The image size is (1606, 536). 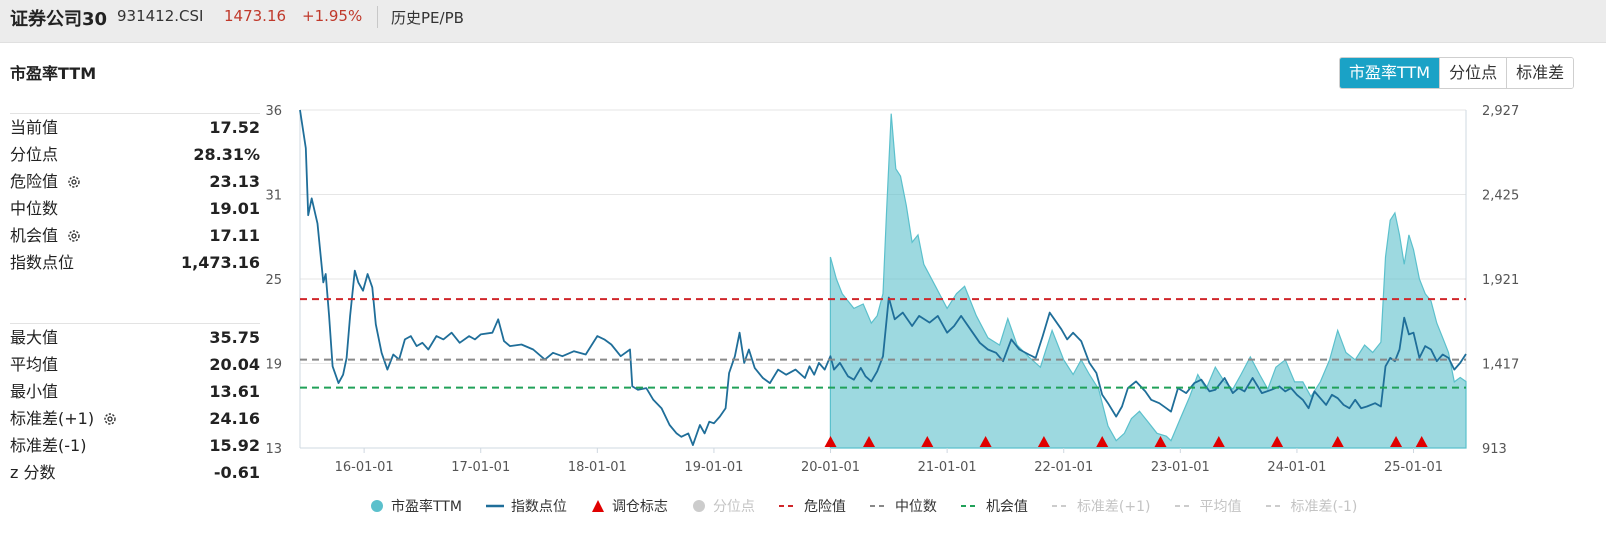 I want to click on legend-label: 指数点位, so click(x=538, y=507).